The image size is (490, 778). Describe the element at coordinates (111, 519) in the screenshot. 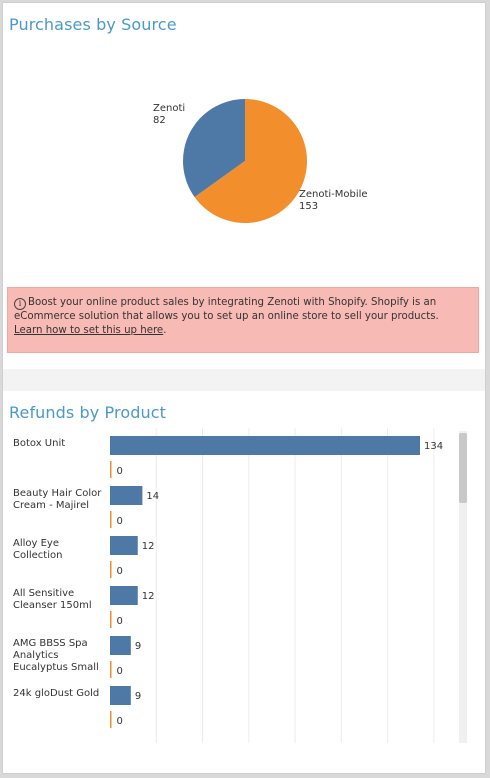

I see `bar-secondary-beauty-hair-color-cream-majirel` at that location.